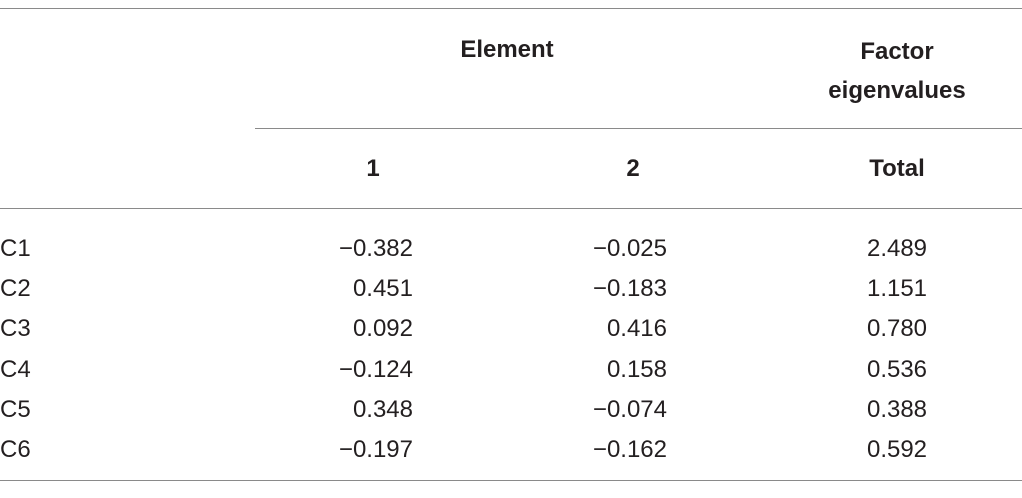 The width and height of the screenshot is (1022, 498). Describe the element at coordinates (511, 208) in the screenshot. I see `header-rule` at that location.